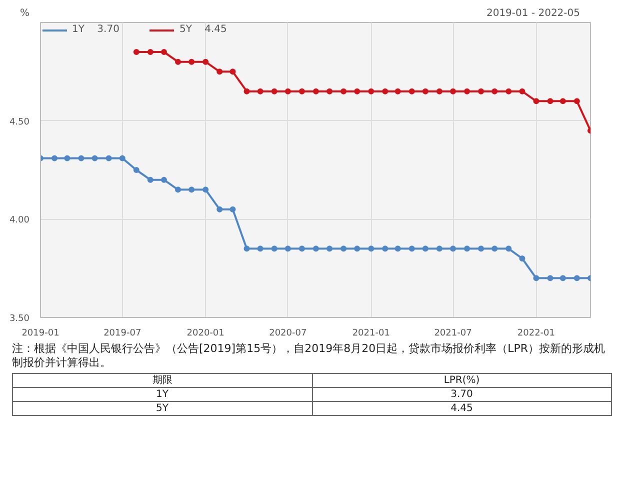 This screenshot has width=640, height=480. What do you see at coordinates (41, 333) in the screenshot?
I see `x-tick-label: 2019-01` at bounding box center [41, 333].